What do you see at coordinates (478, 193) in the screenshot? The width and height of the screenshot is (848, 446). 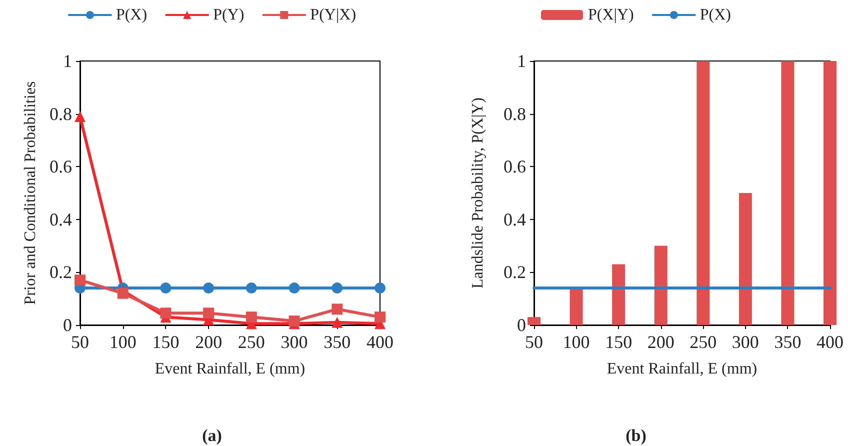 I see `y-axis-title: Landslide Probability, P(X|Y)` at bounding box center [478, 193].